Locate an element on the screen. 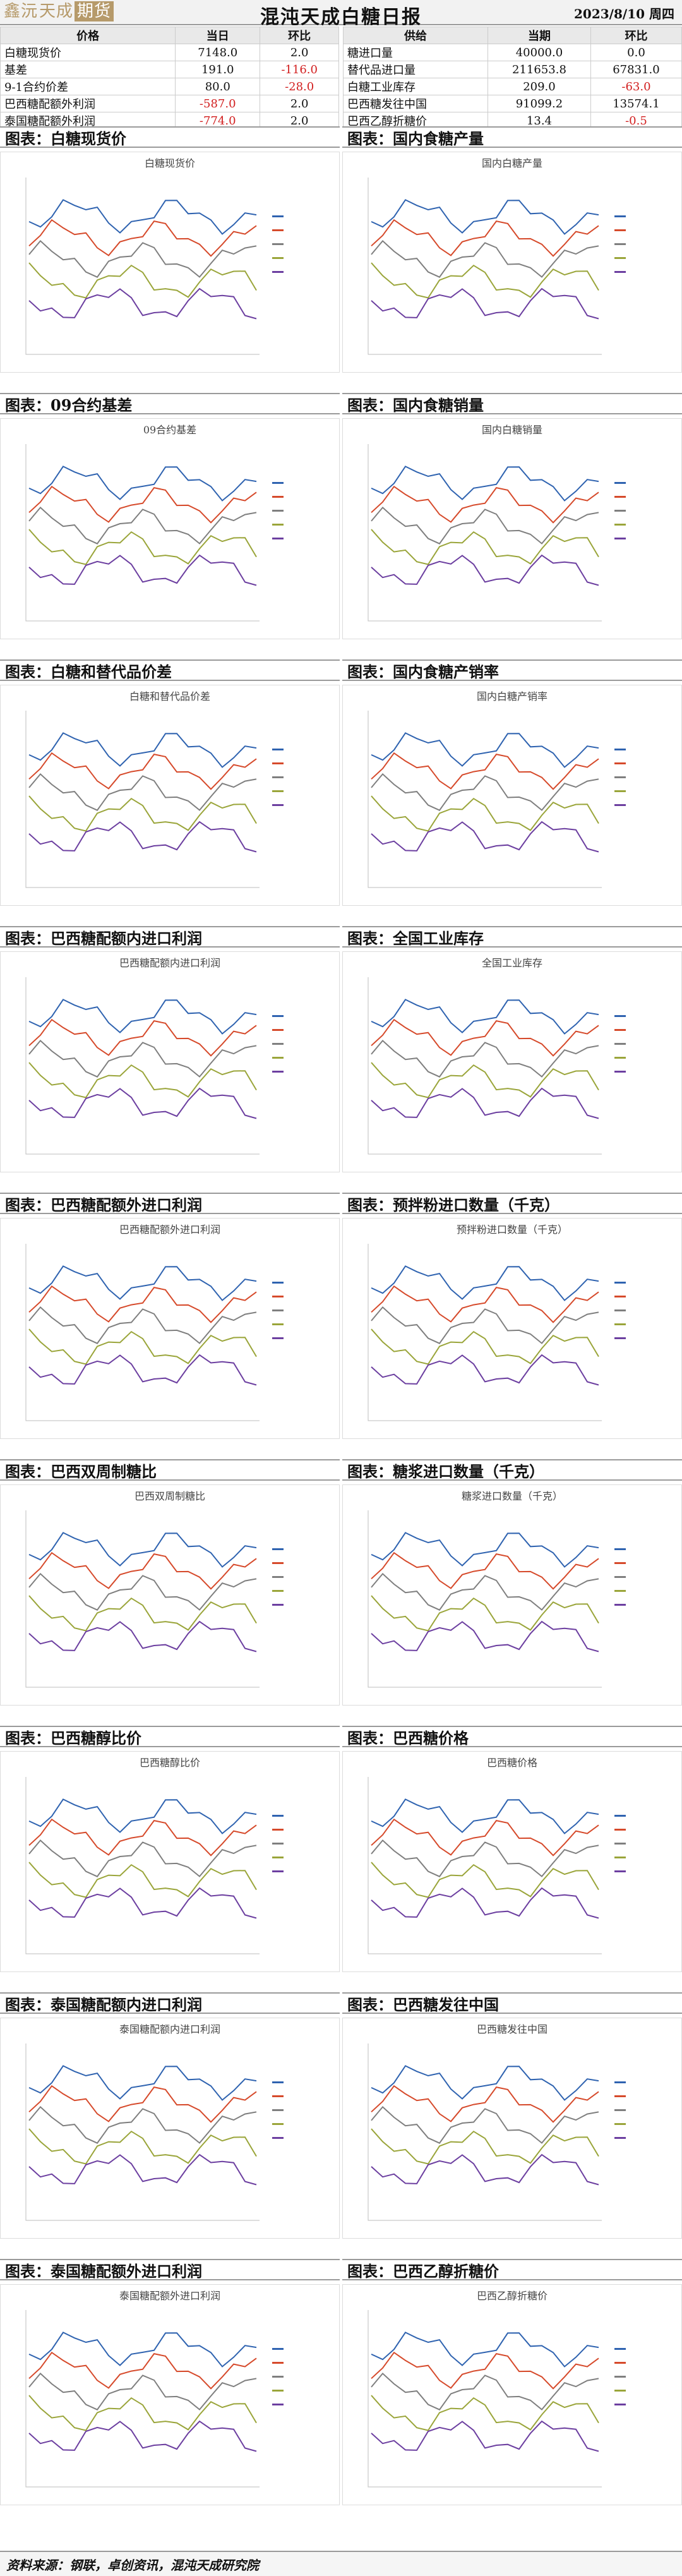  chart-title: 白糖和替代品价差 is located at coordinates (169, 696).